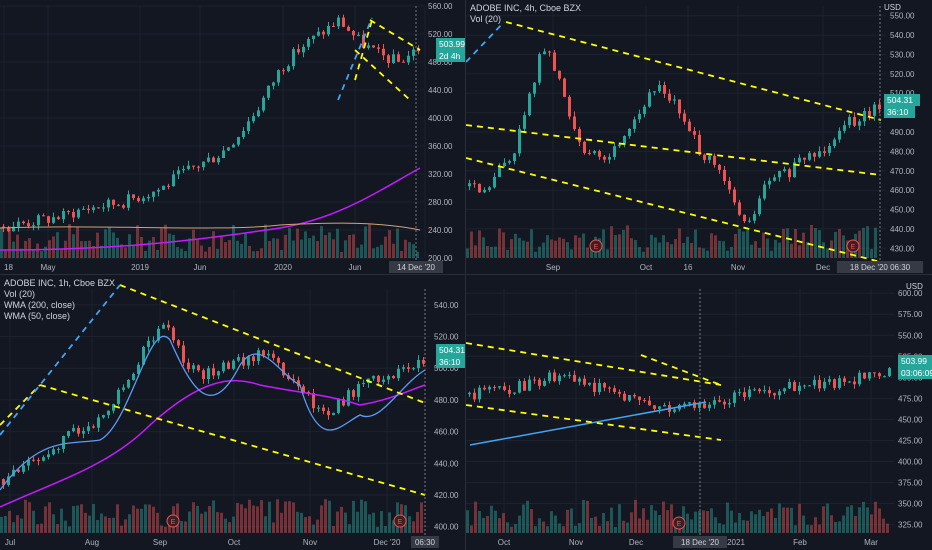 This screenshot has height=550, width=932. I want to click on earnings-marker-label: E, so click(679, 524).